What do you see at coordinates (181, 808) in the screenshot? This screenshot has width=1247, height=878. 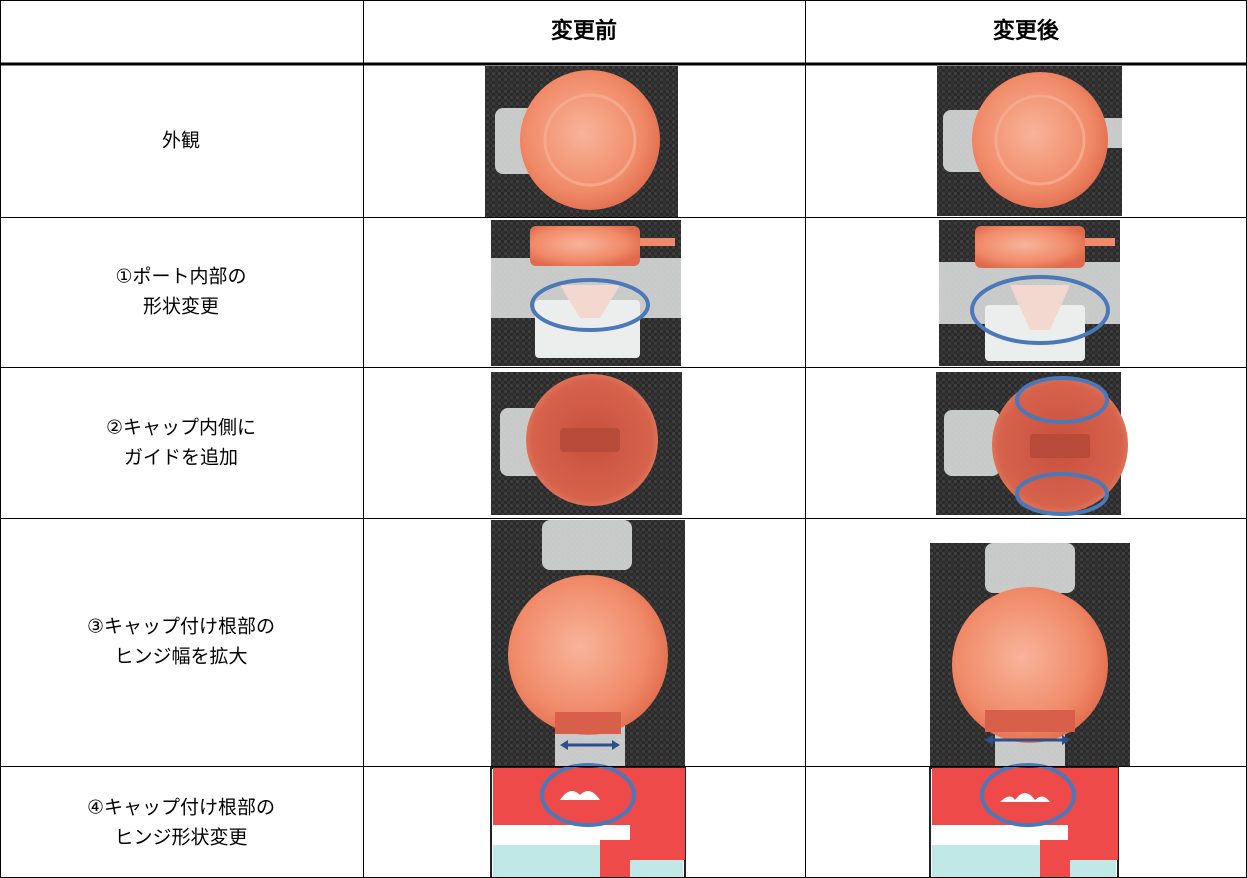 I see `row-label: ④キャップ付け根部の` at bounding box center [181, 808].